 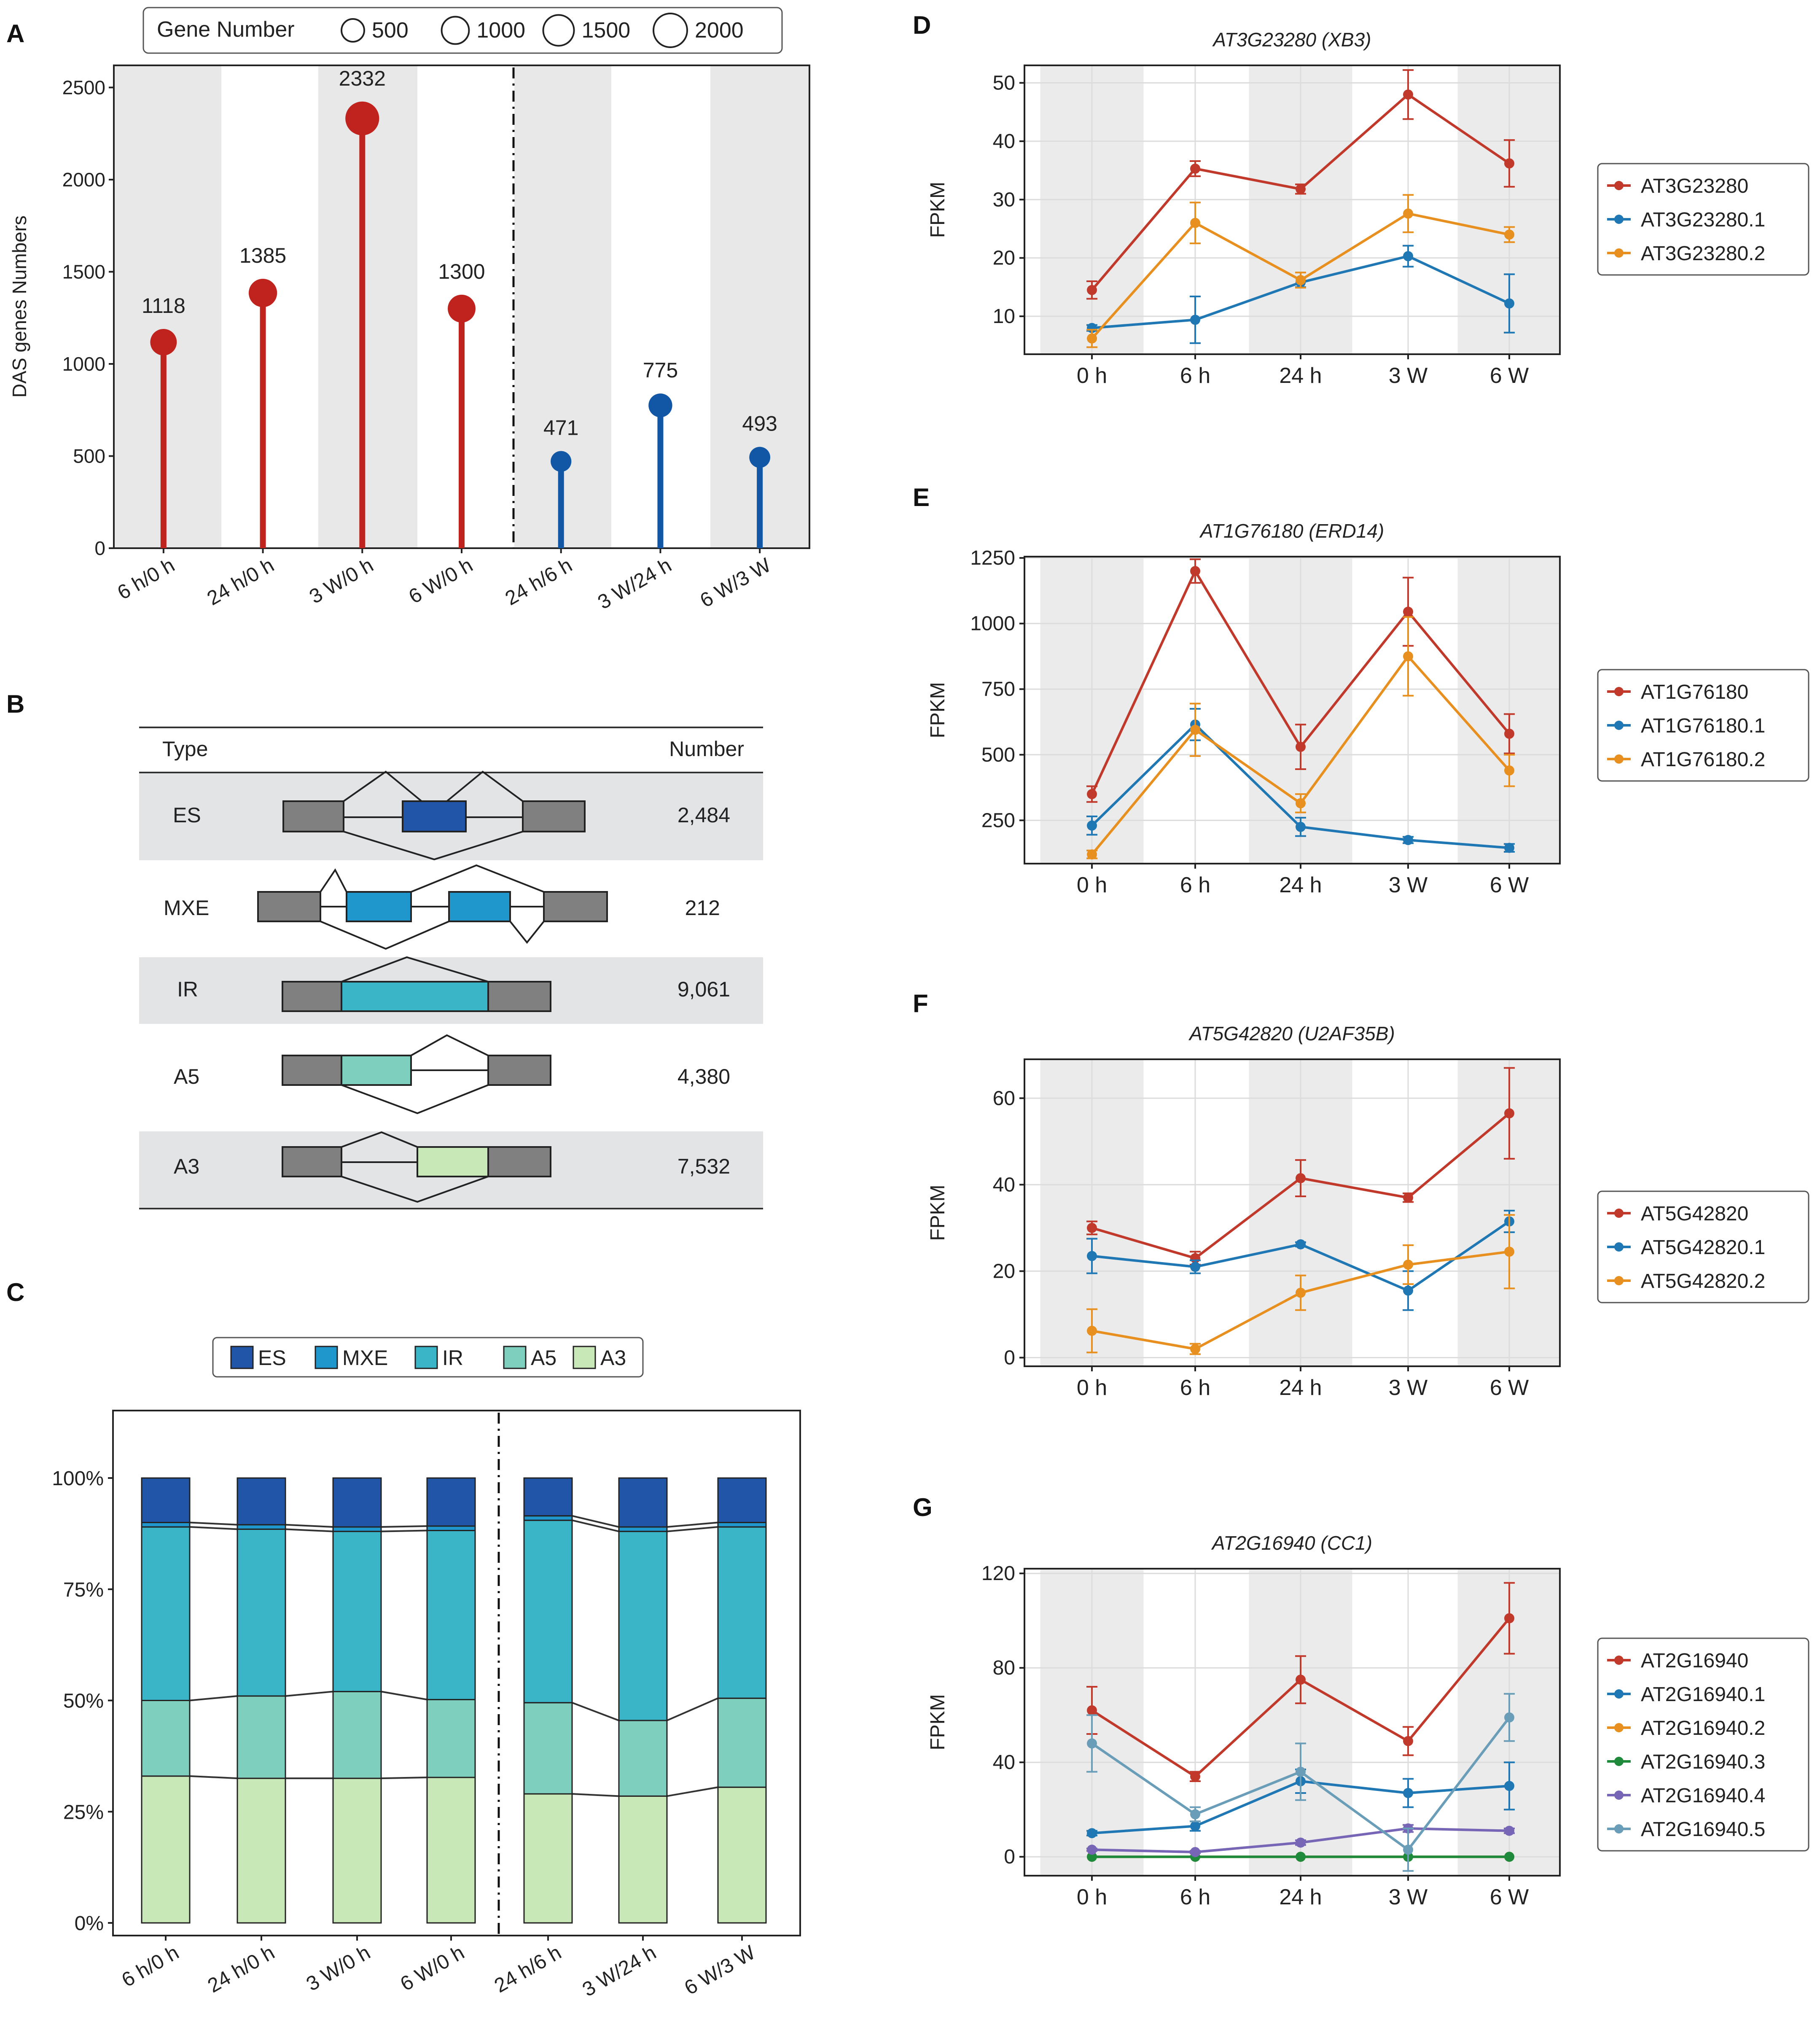 I want to click on panel-a-xtick-label: 6 W/0 h, so click(x=441, y=581).